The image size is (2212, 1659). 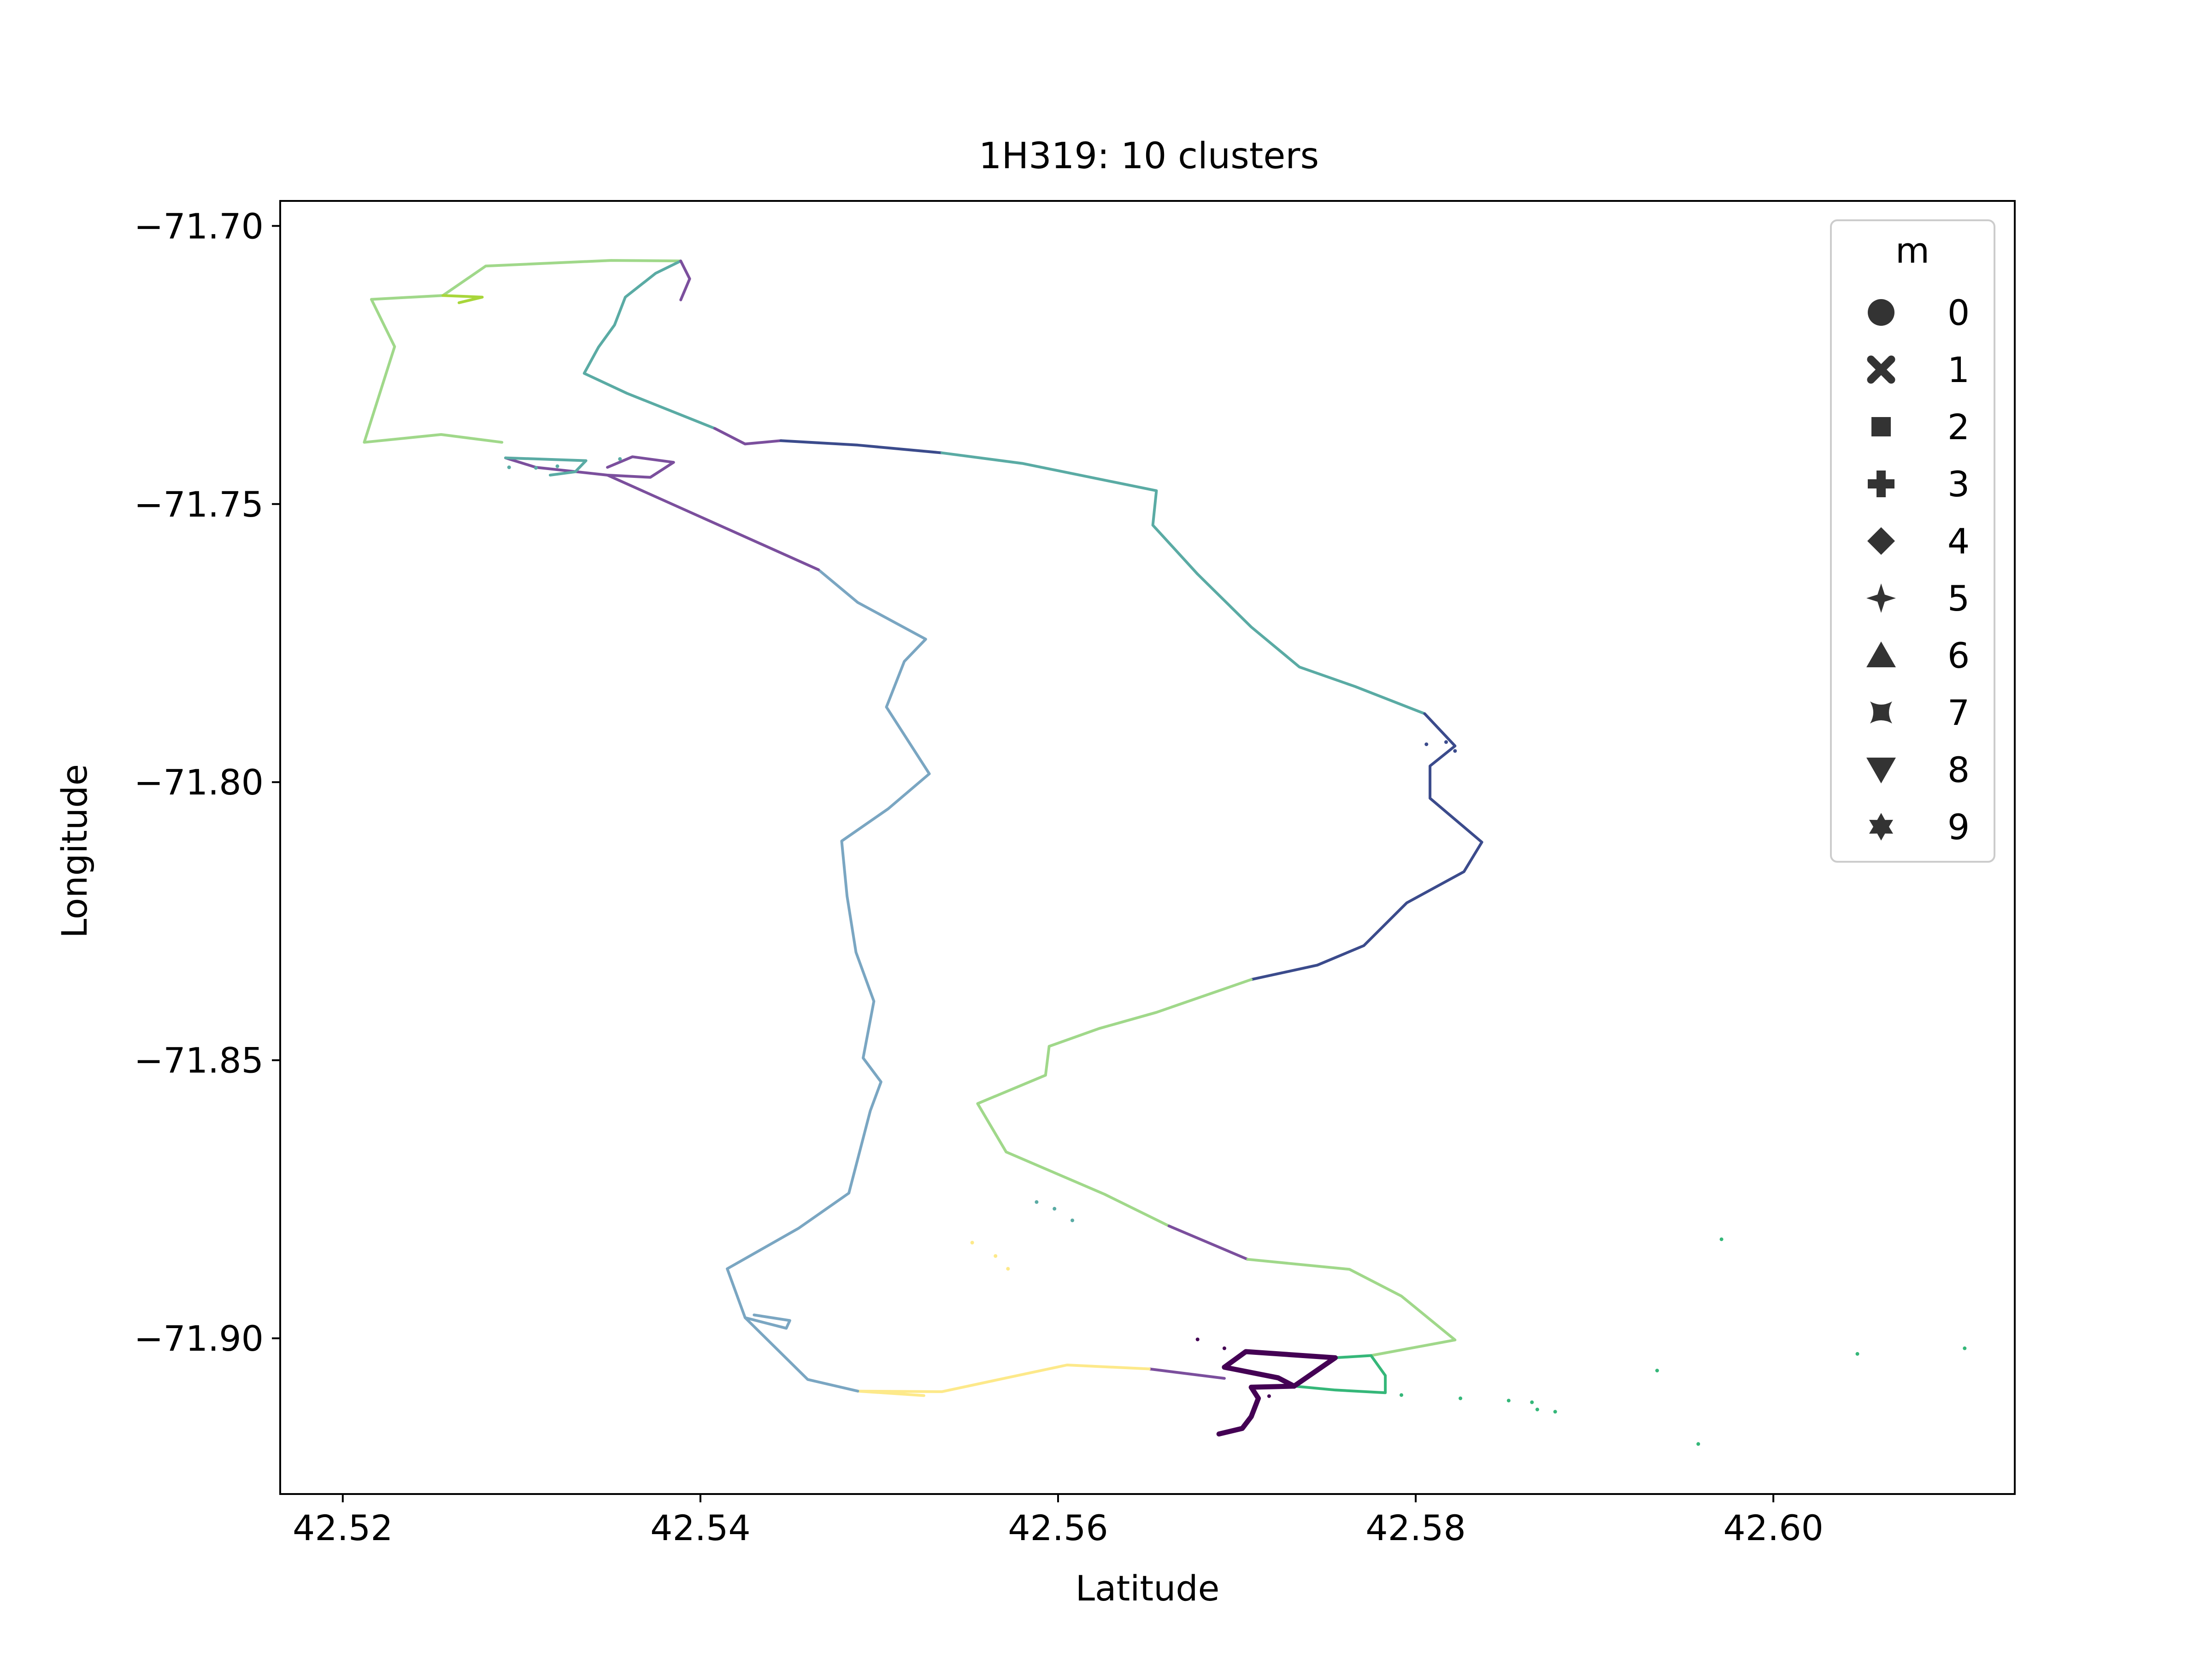 What do you see at coordinates (1881, 426) in the screenshot?
I see `square-marker-icon` at bounding box center [1881, 426].